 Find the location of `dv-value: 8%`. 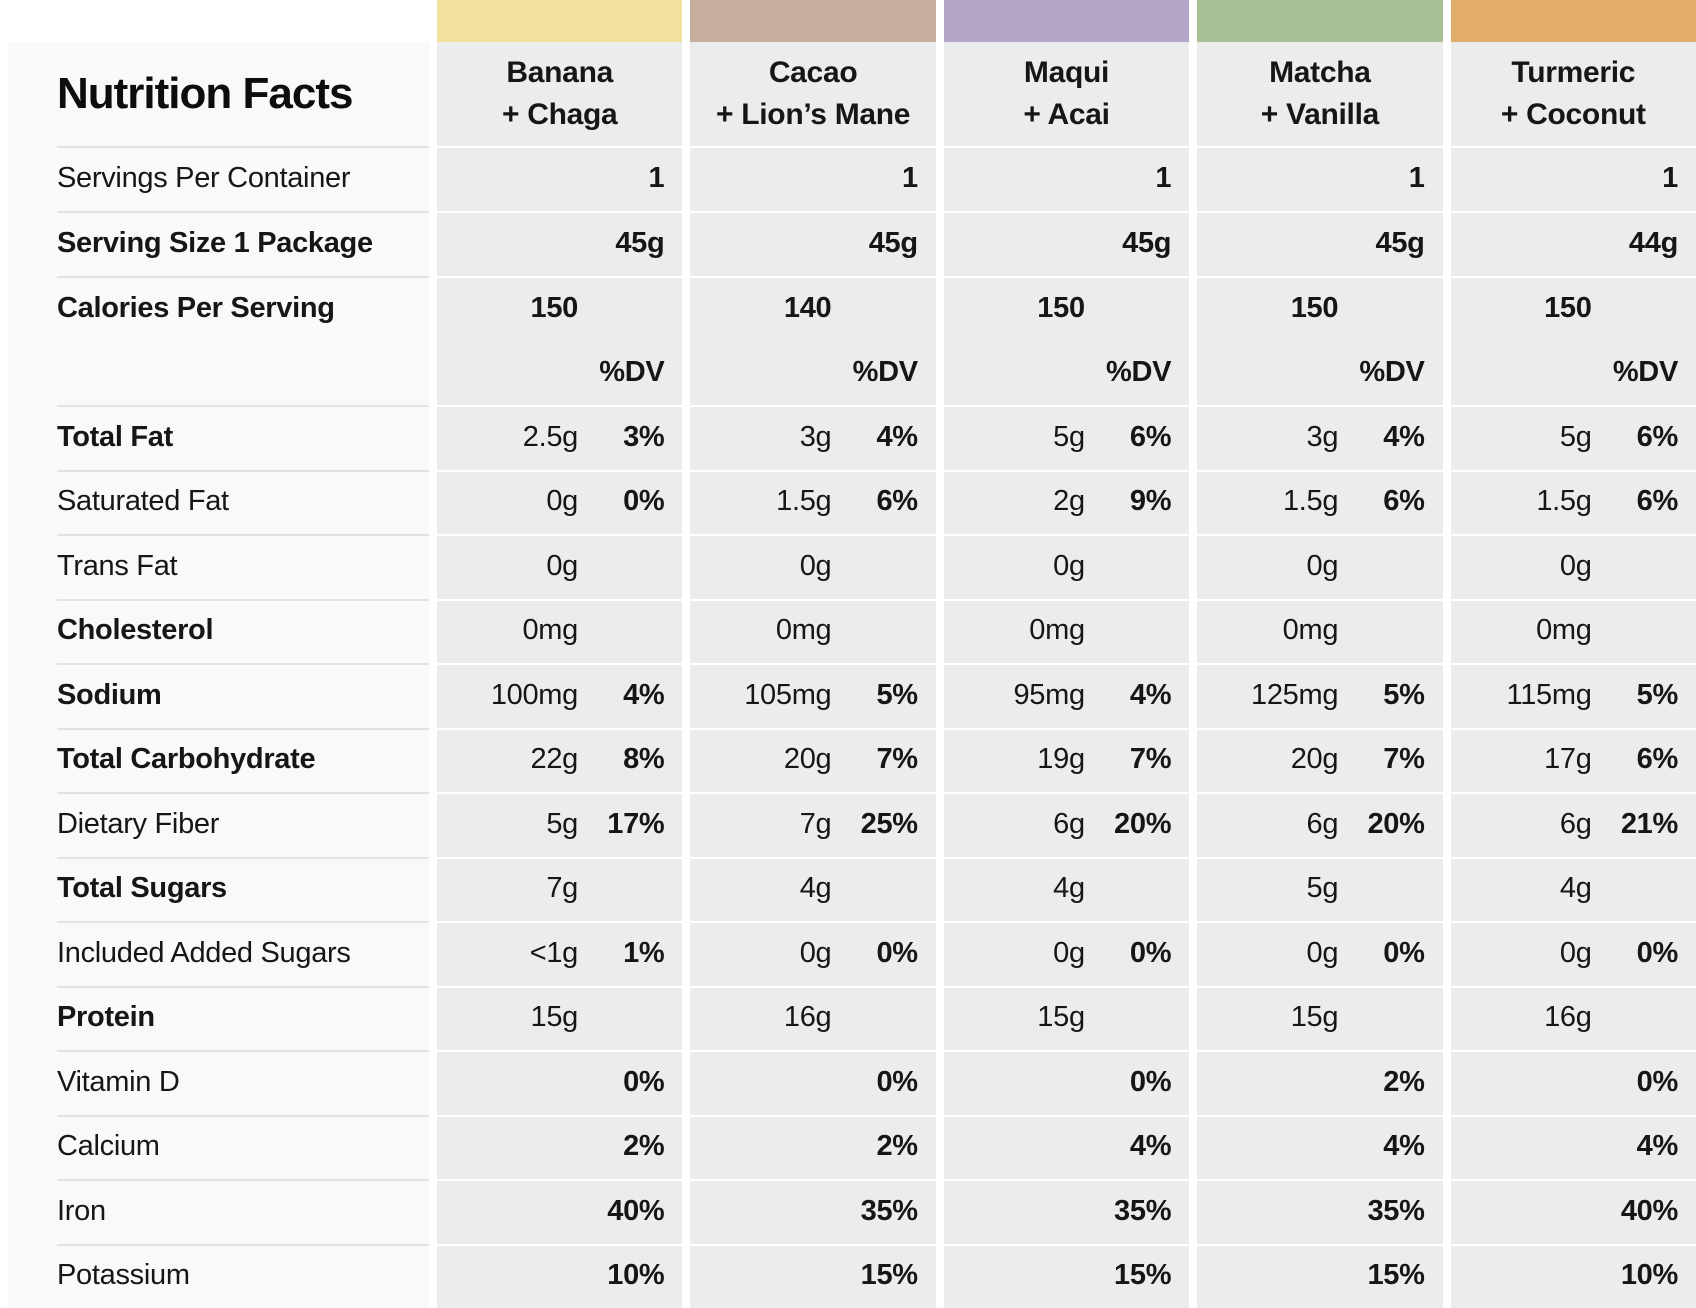

dv-value: 8% is located at coordinates (644, 759).